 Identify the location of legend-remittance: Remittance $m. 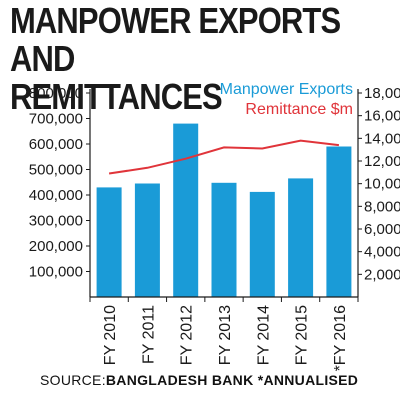
(299, 109).